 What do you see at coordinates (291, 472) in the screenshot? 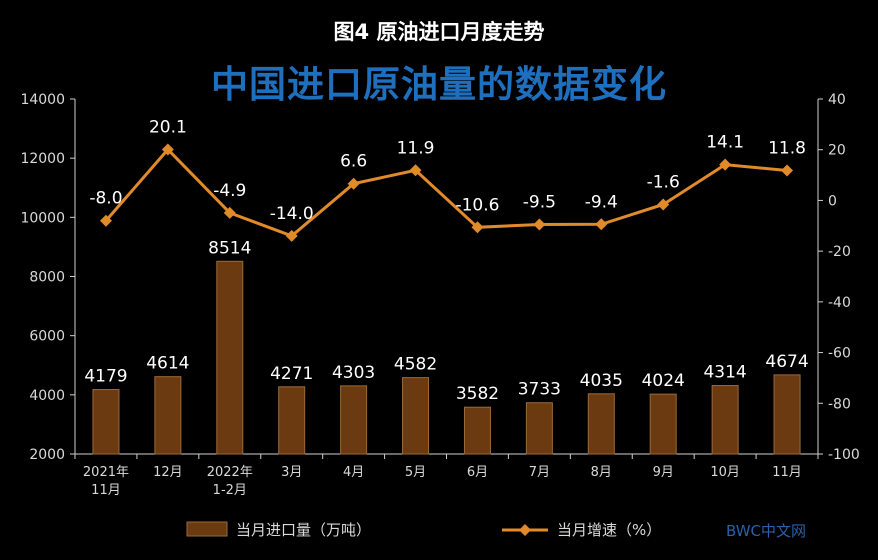
I see `x-axis-category-label: 3月` at bounding box center [291, 472].